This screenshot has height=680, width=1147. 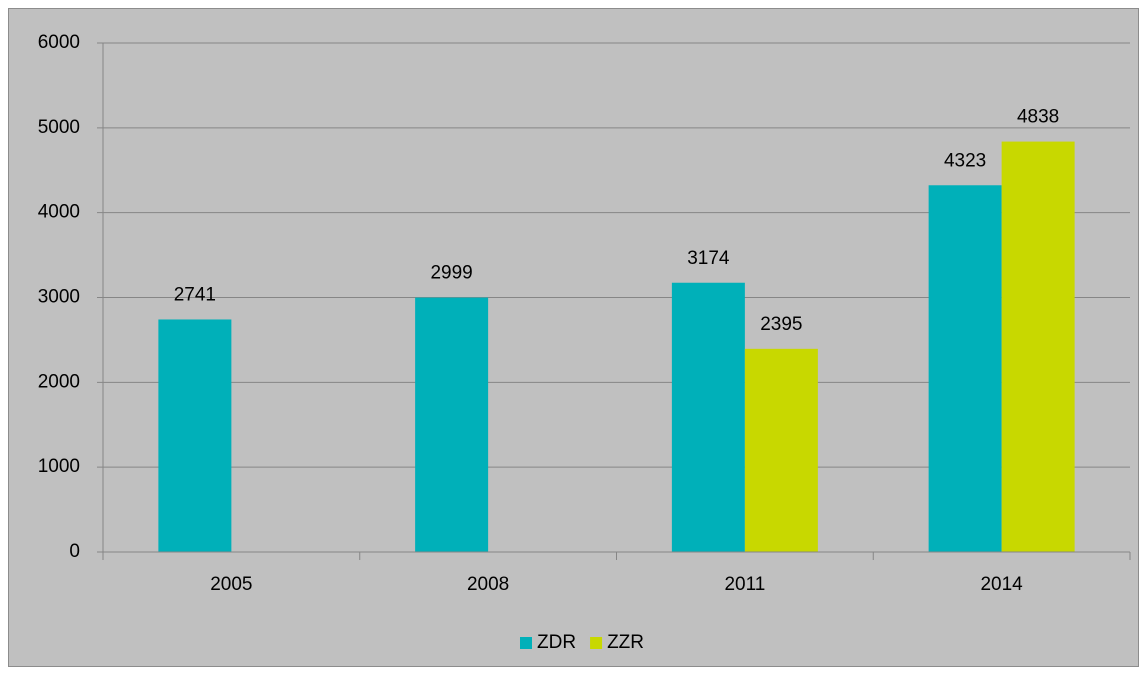 What do you see at coordinates (488, 584) in the screenshot?
I see `x-tick-label: 2008` at bounding box center [488, 584].